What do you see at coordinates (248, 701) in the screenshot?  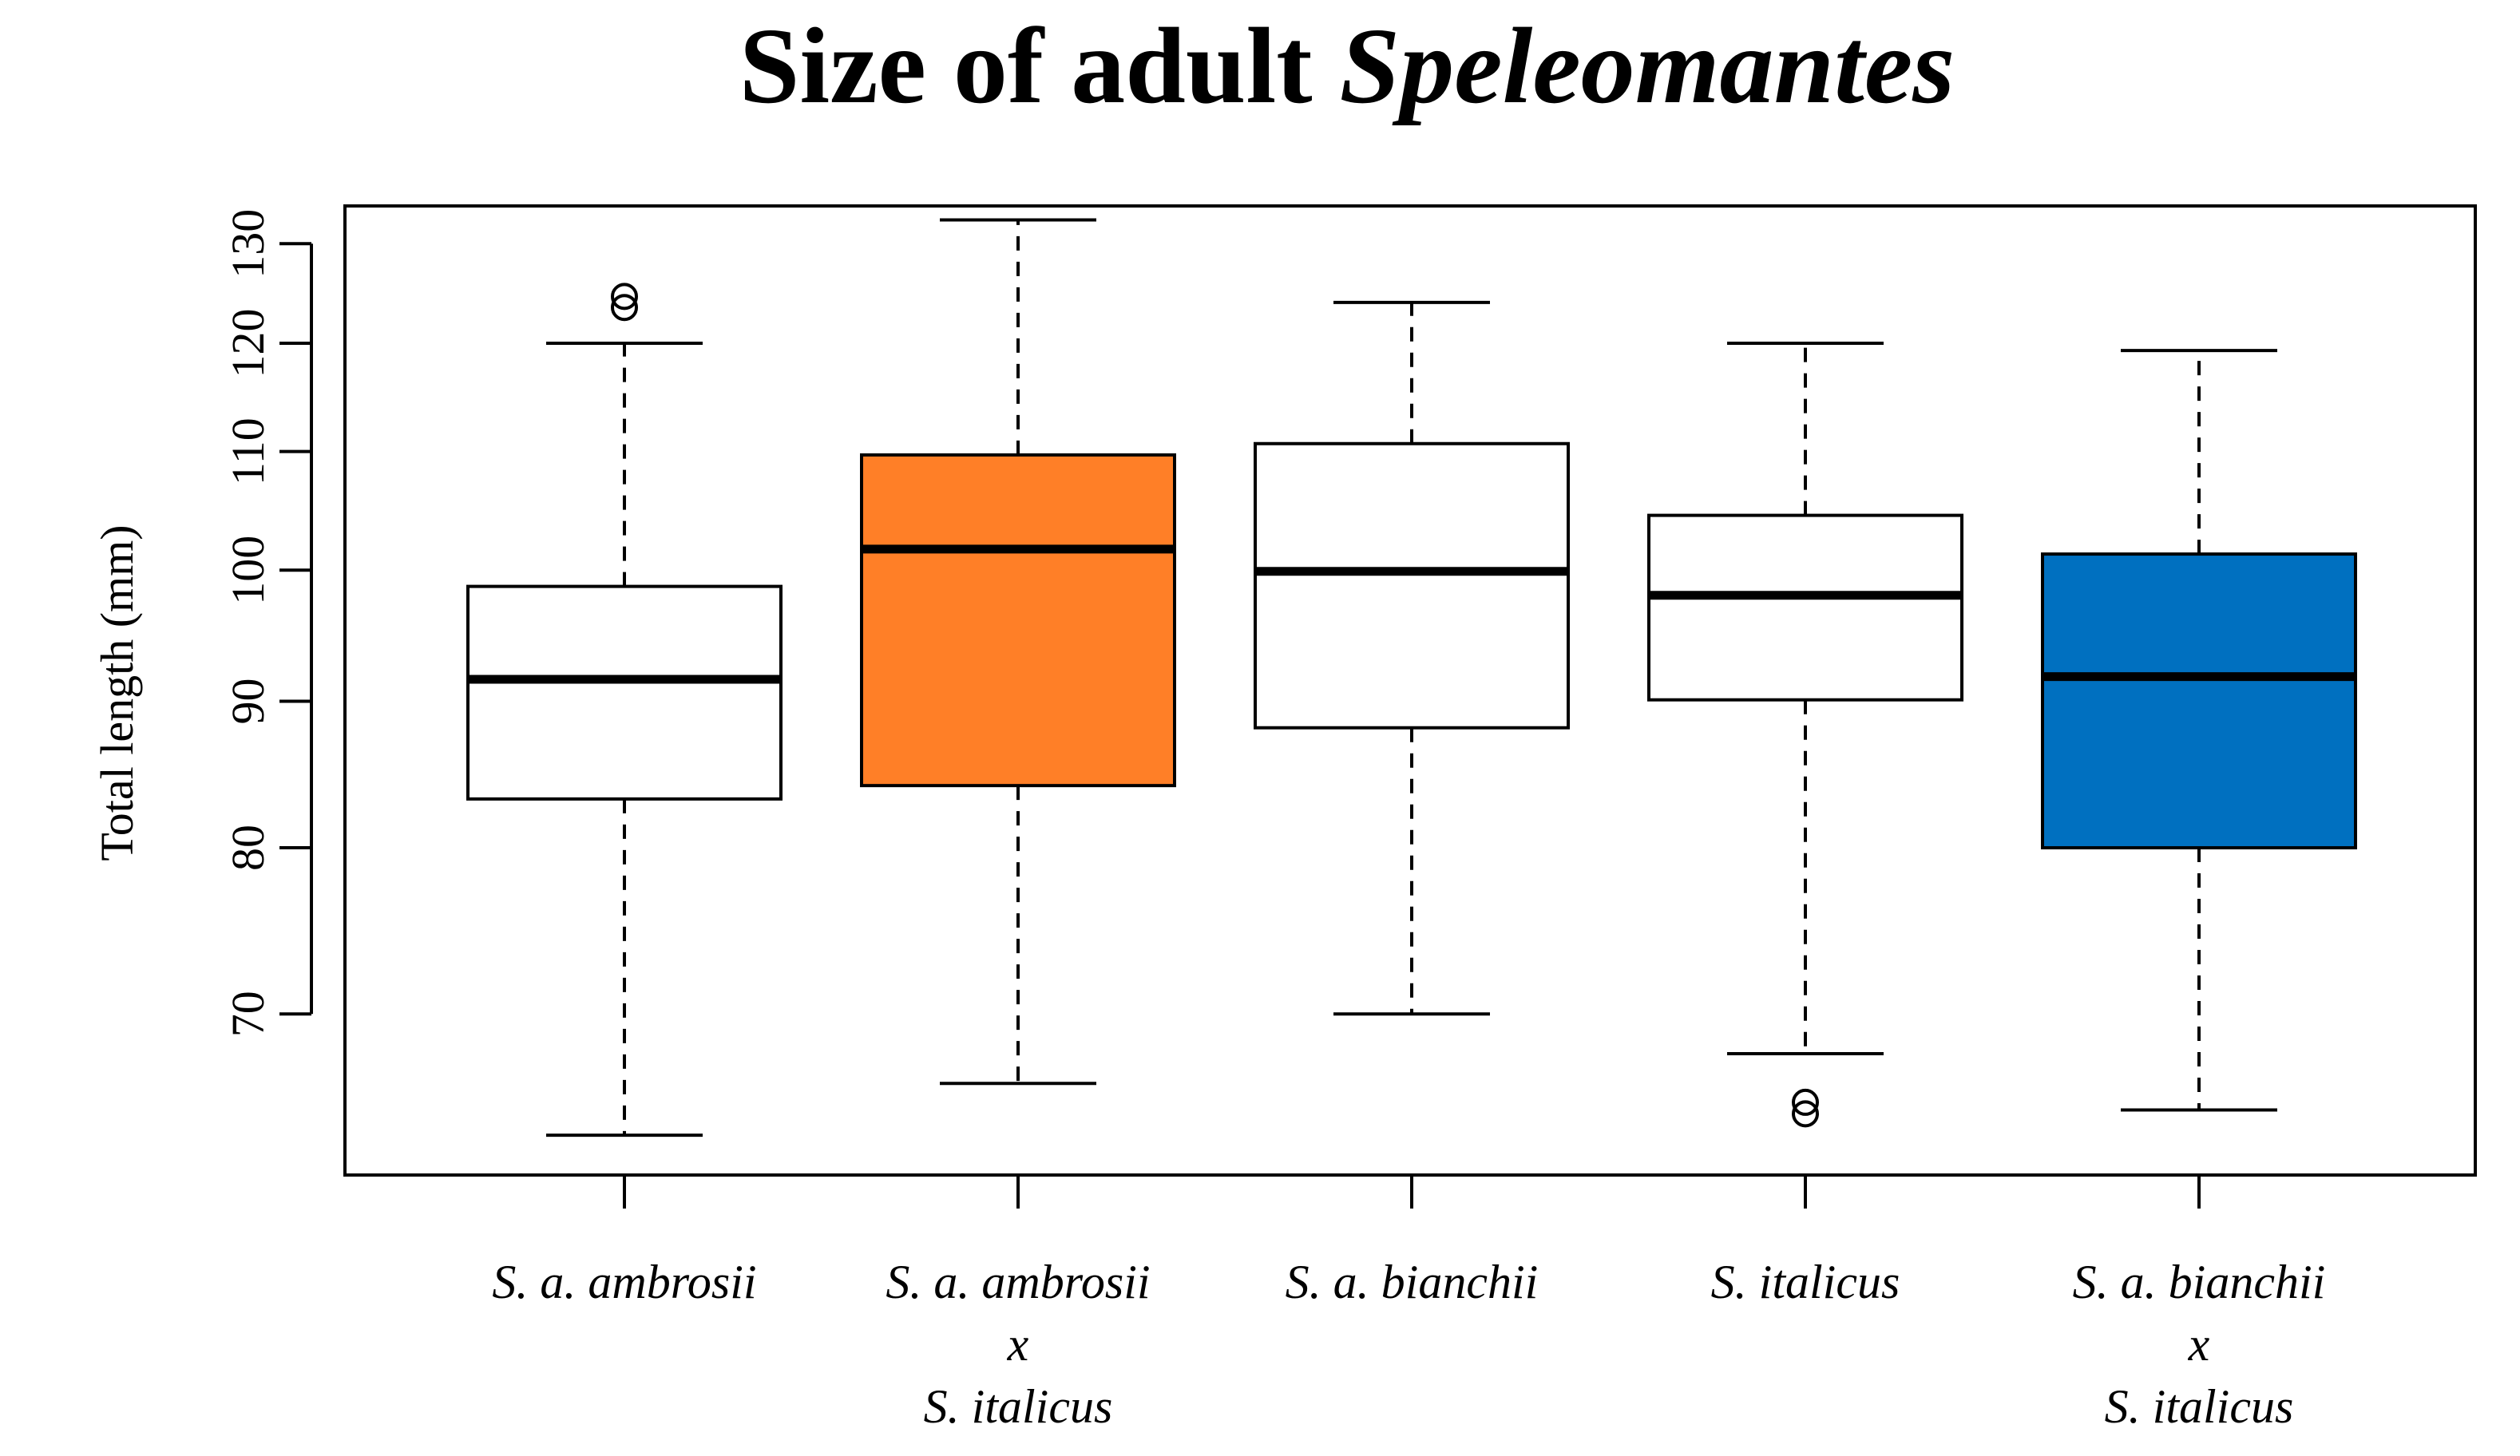 I see `y-tick-label: 90` at bounding box center [248, 701].